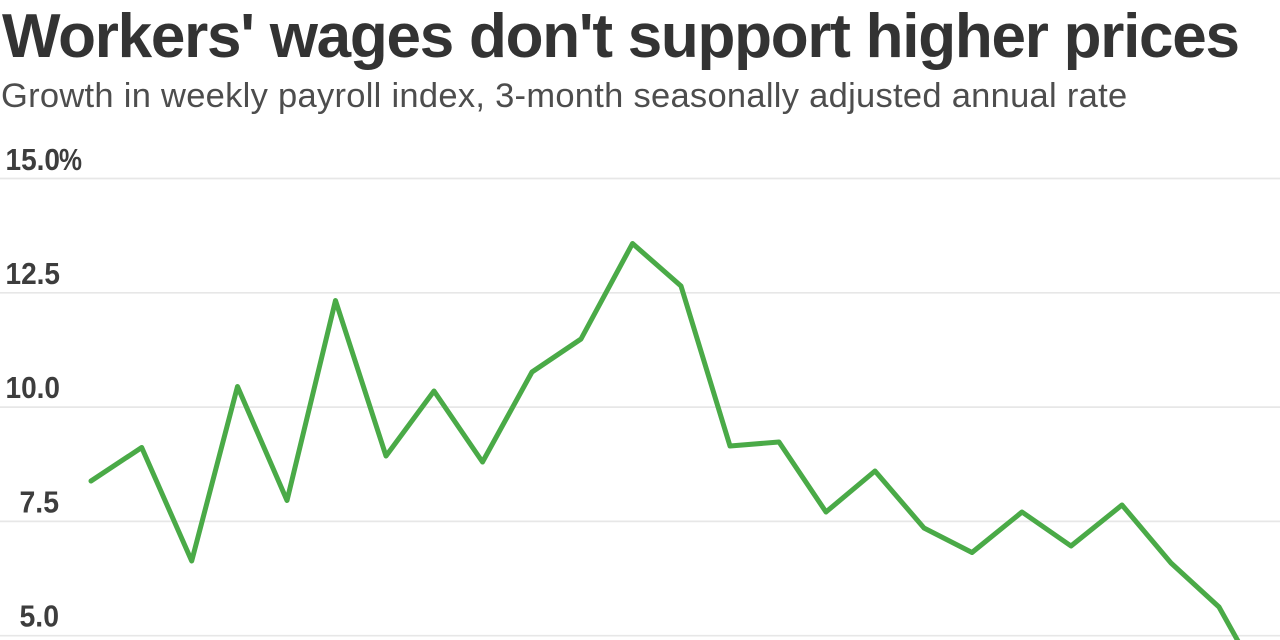 The height and width of the screenshot is (640, 1280). Describe the element at coordinates (33, 387) in the screenshot. I see `svg-text: 10.0` at that location.